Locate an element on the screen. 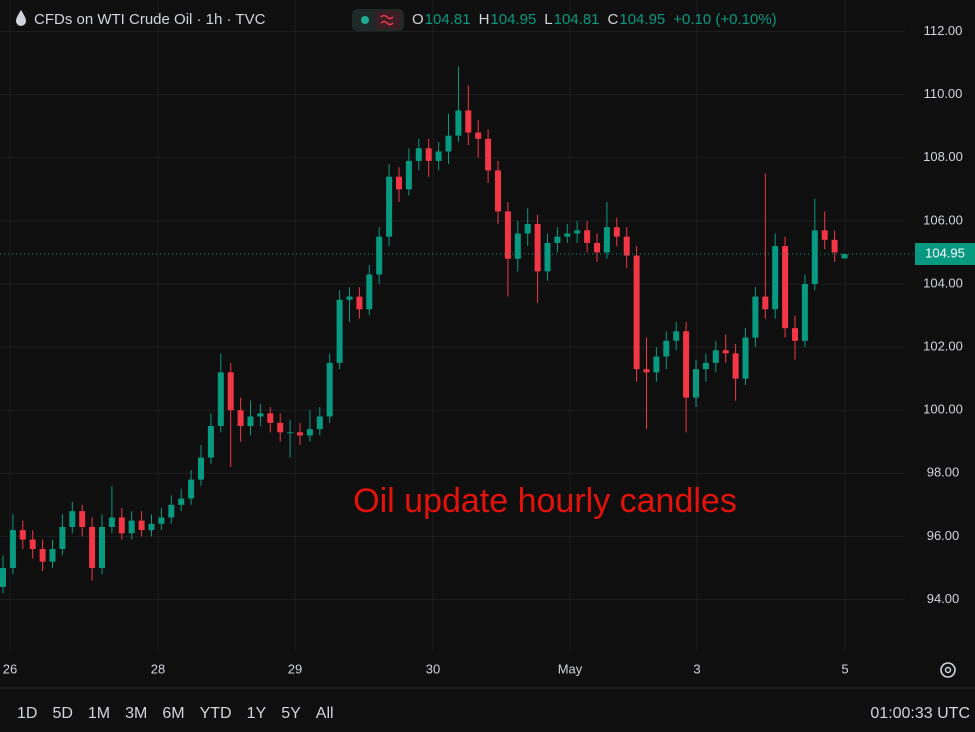 The height and width of the screenshot is (732, 975). chart-title: CFDs on WTI Crude Oil · 1h · TVC is located at coordinates (150, 19).